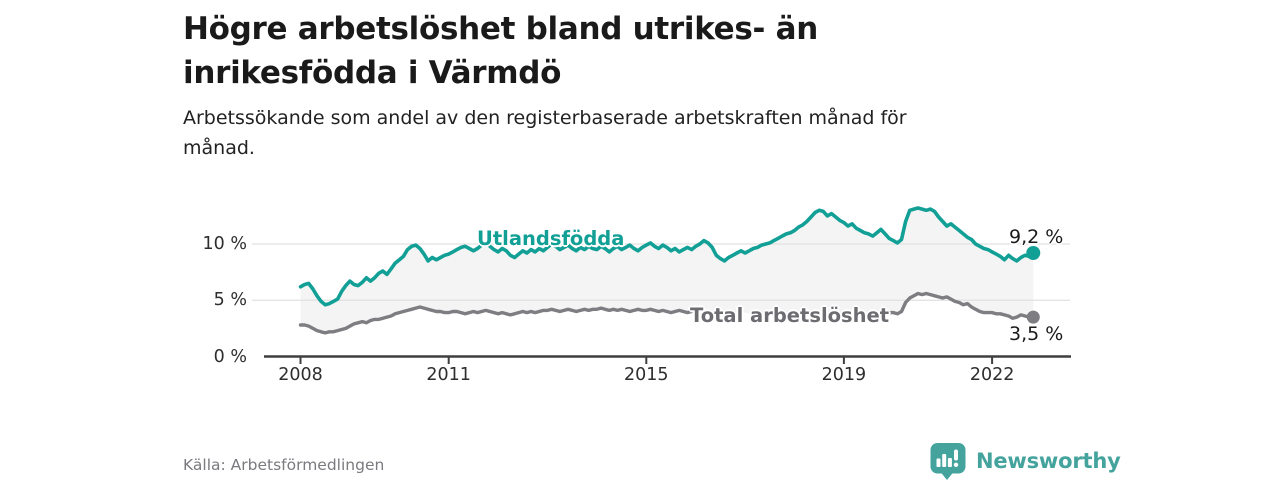 The width and height of the screenshot is (1280, 480). I want to click on speech-bubble-bar-chart-icon, so click(948, 461).